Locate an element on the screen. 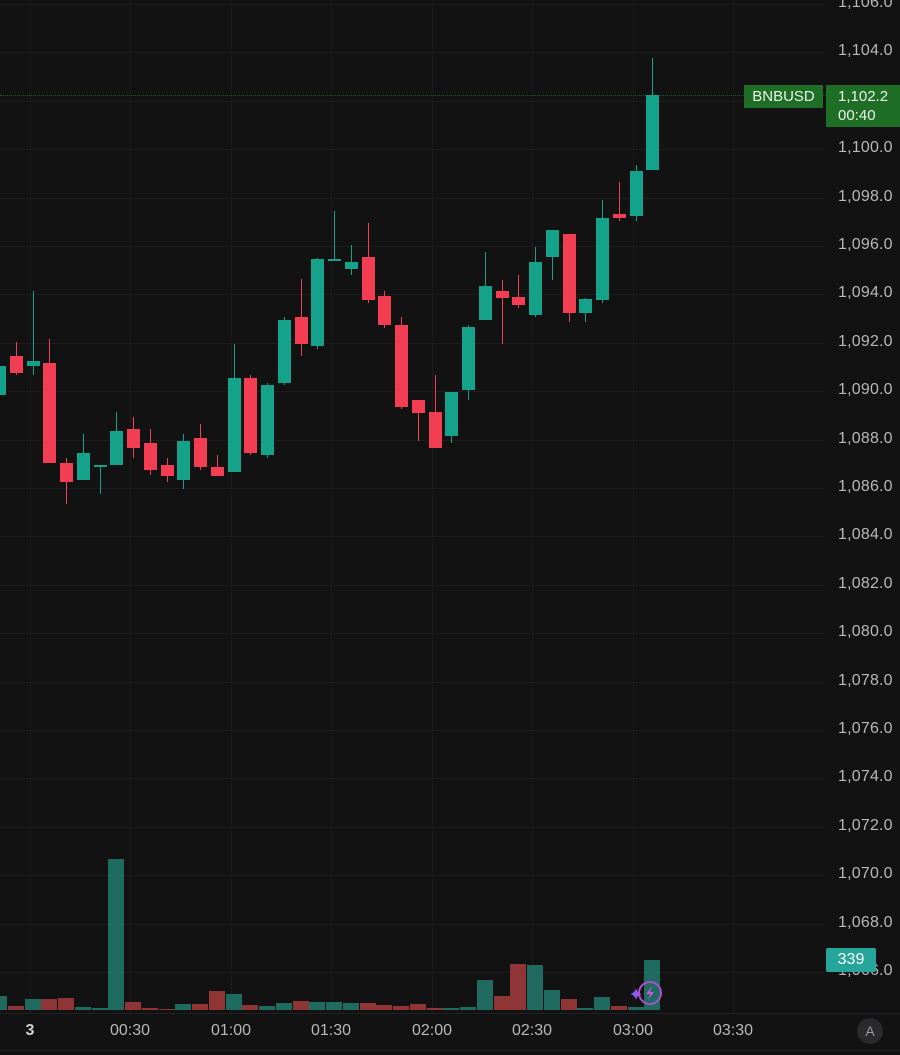 The height and width of the screenshot is (1055, 900). bar-countdown: 00:40 is located at coordinates (857, 115).